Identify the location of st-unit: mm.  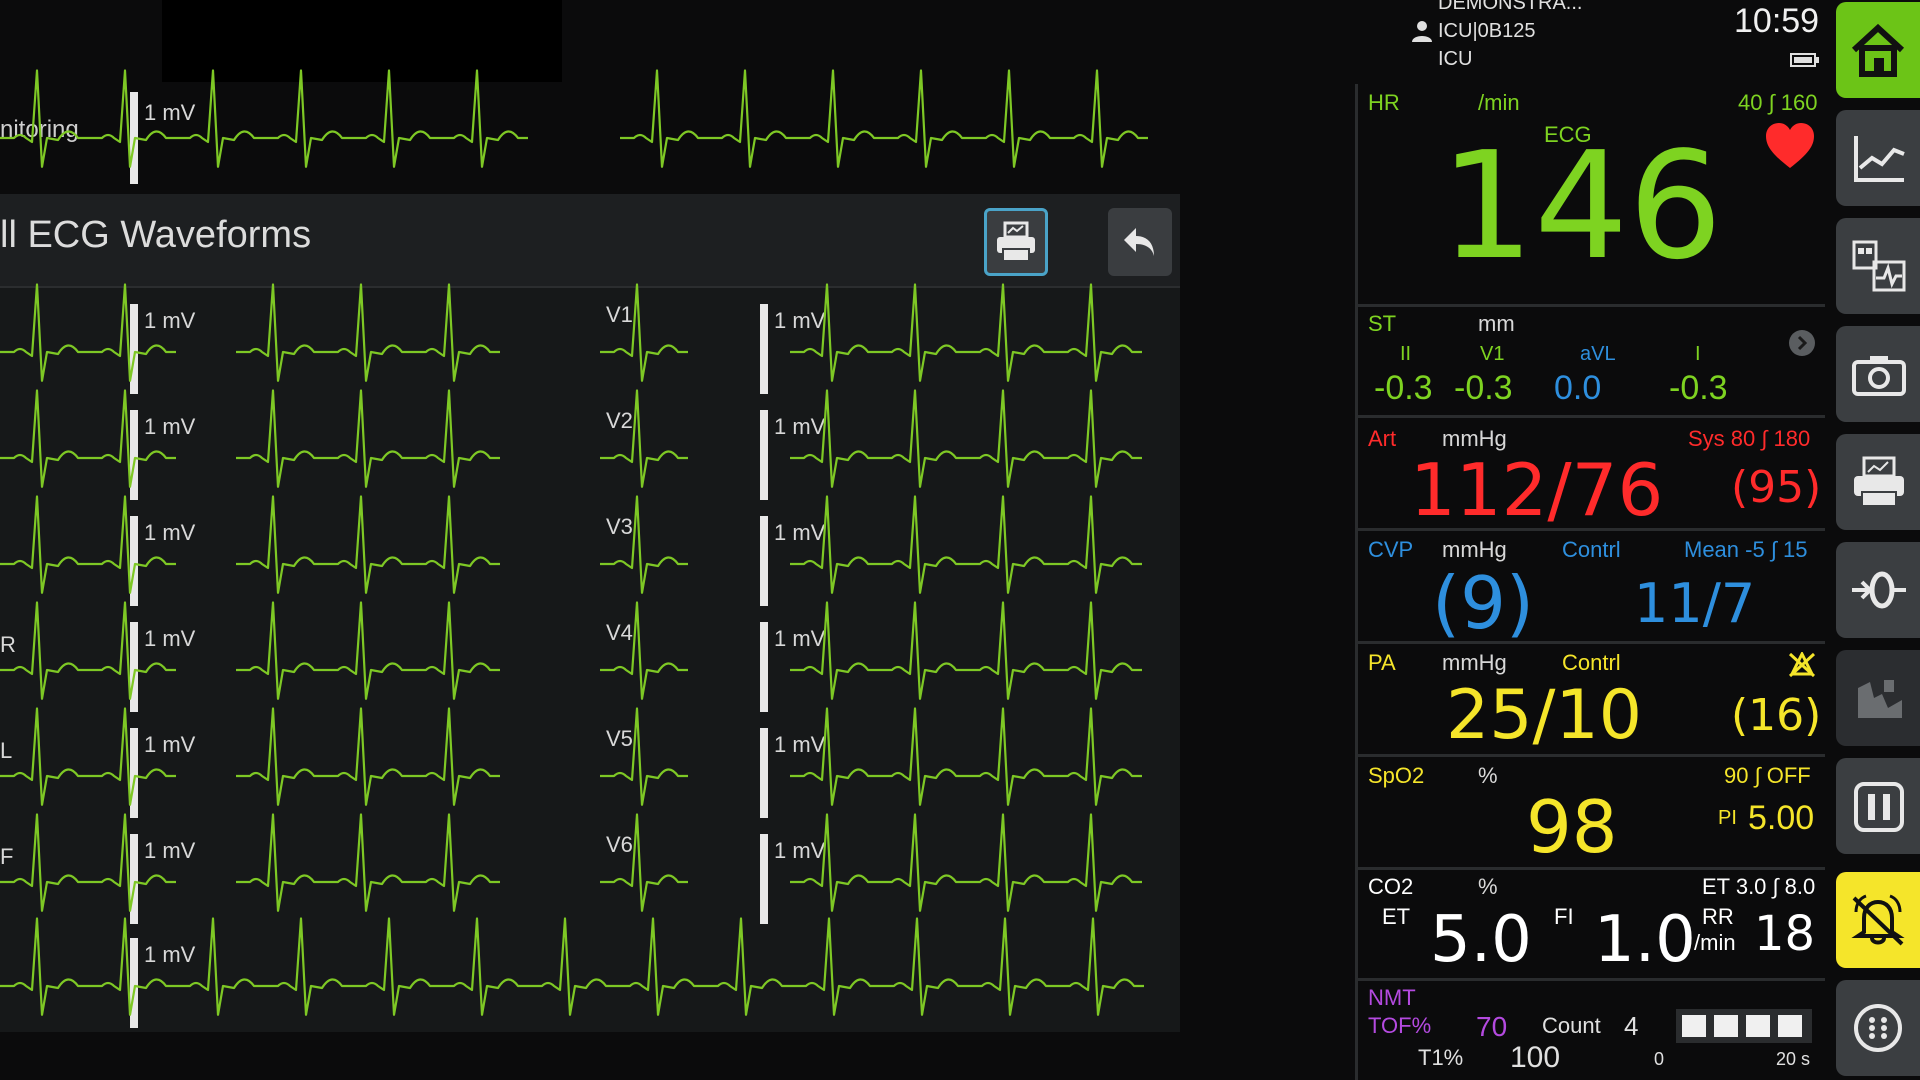
(1496, 323).